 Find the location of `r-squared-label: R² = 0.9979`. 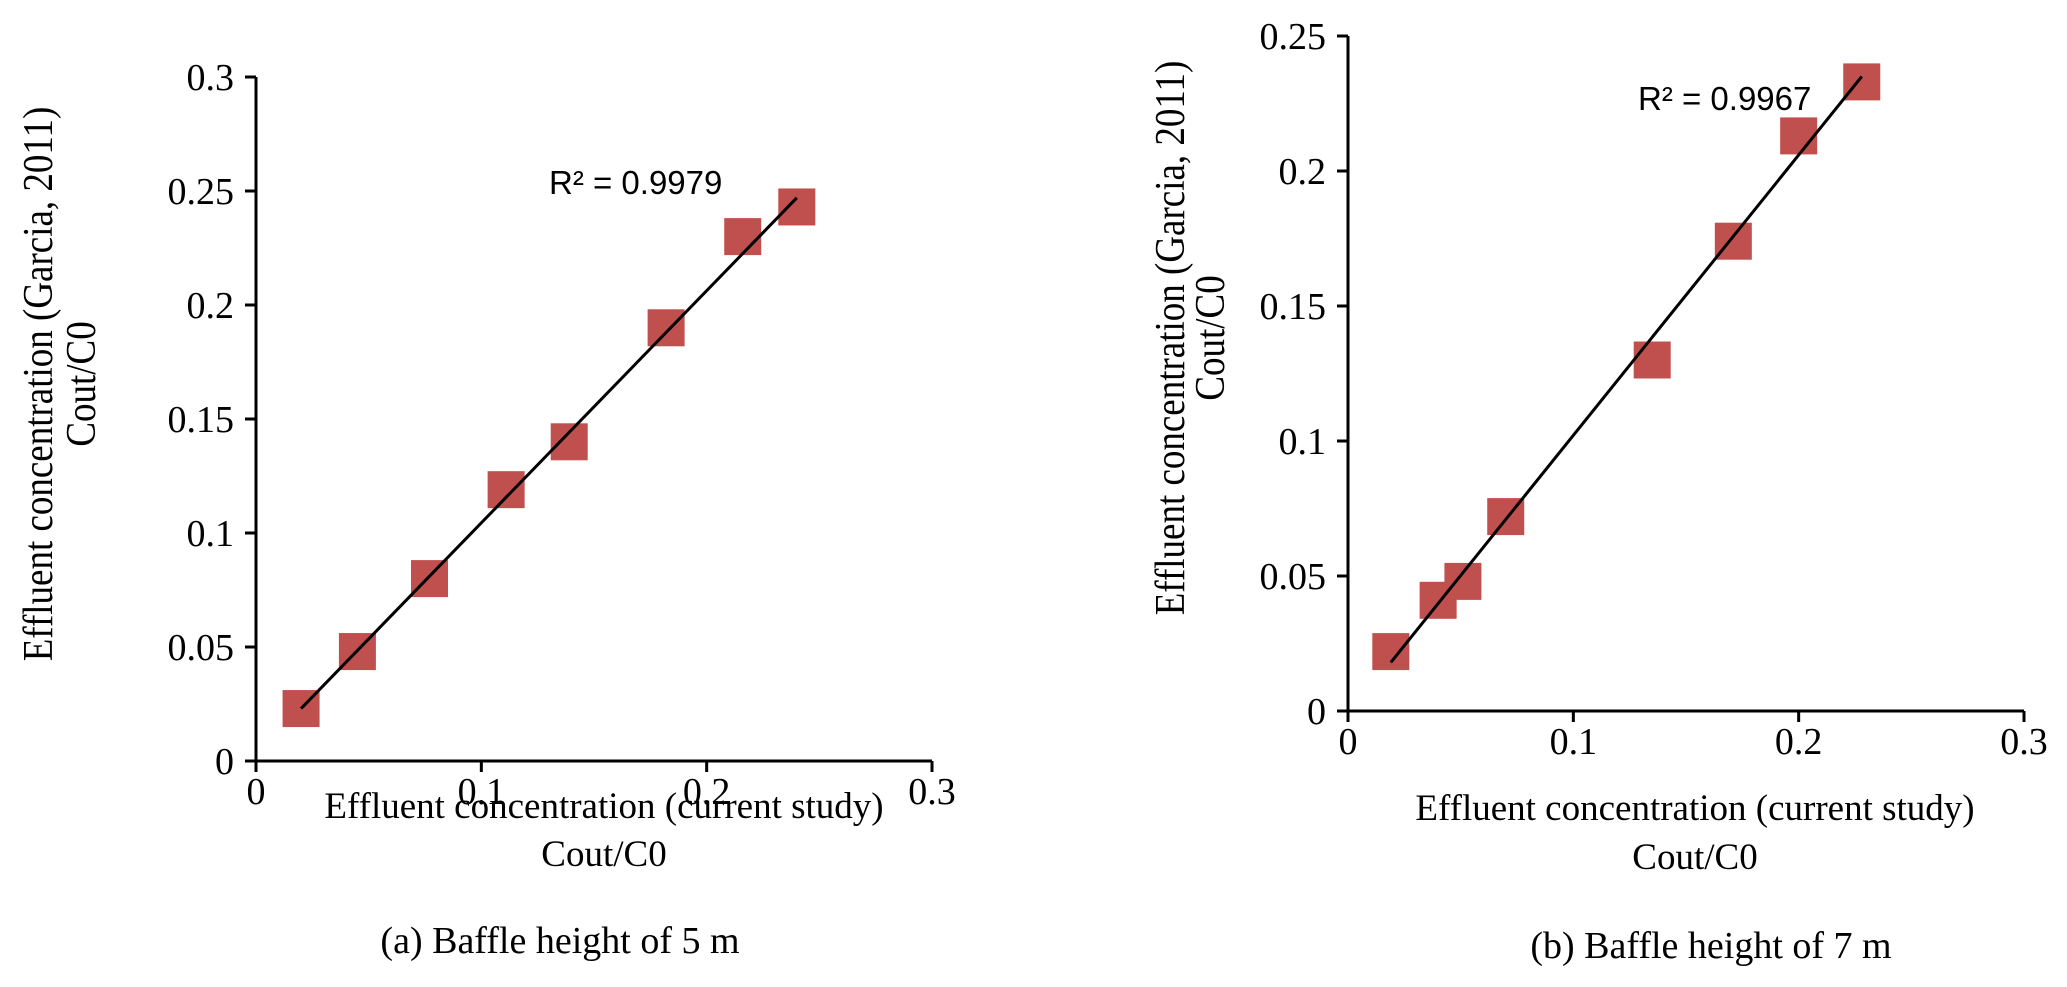

r-squared-label: R² = 0.9979 is located at coordinates (635, 182).